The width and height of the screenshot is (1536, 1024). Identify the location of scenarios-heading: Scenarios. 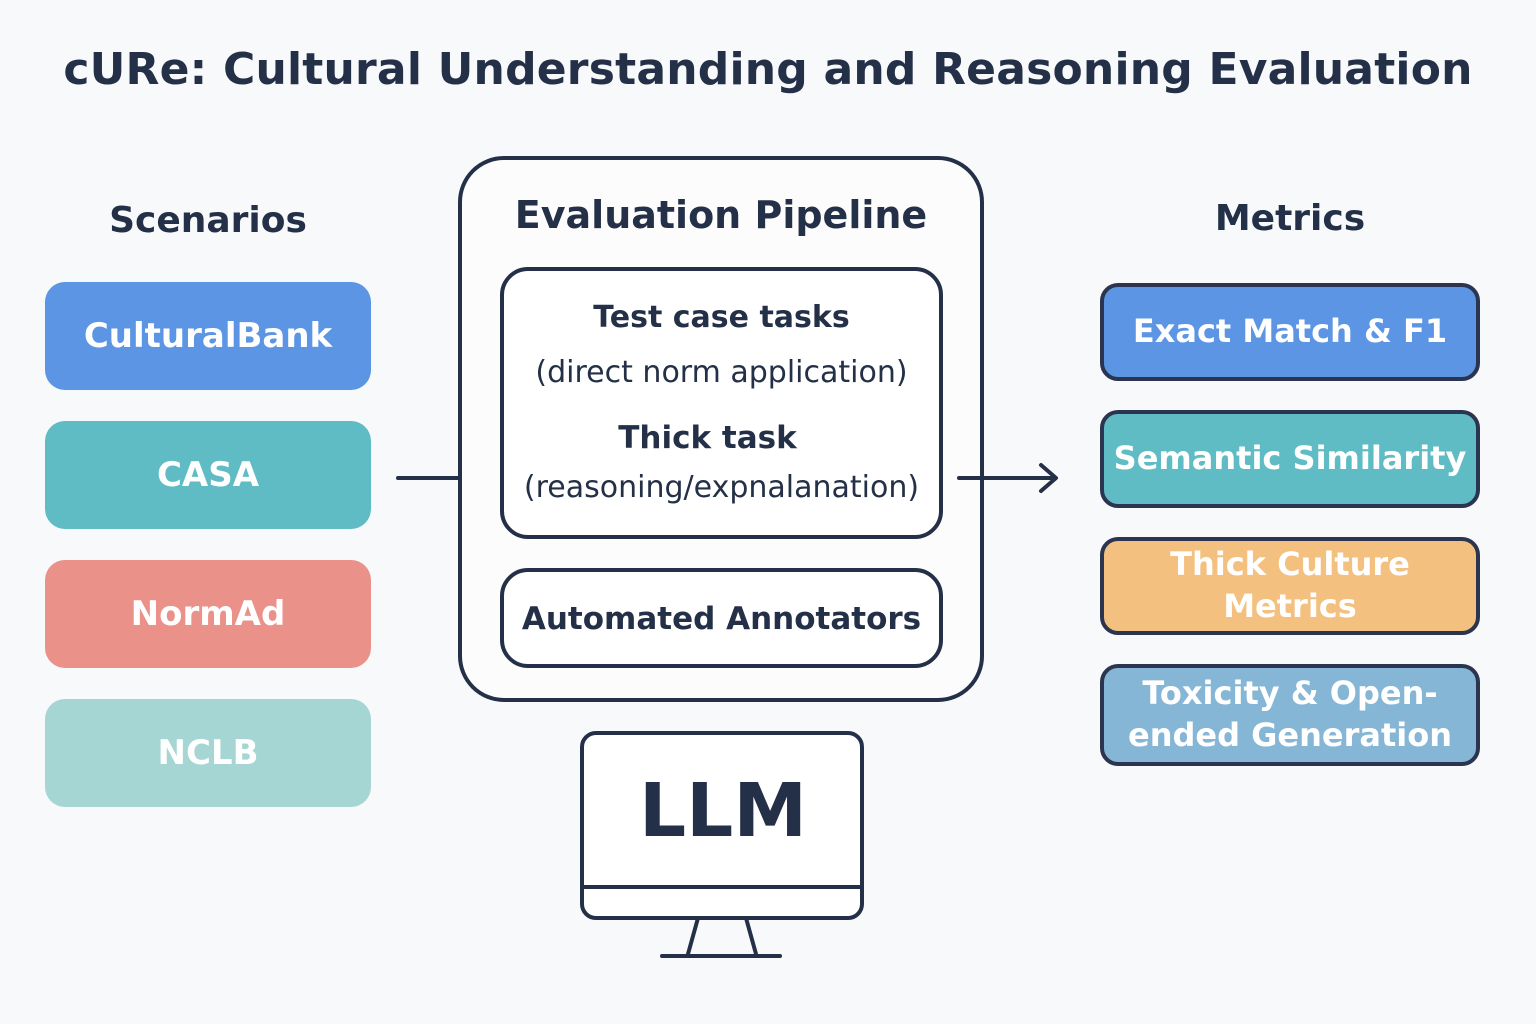
(208, 220).